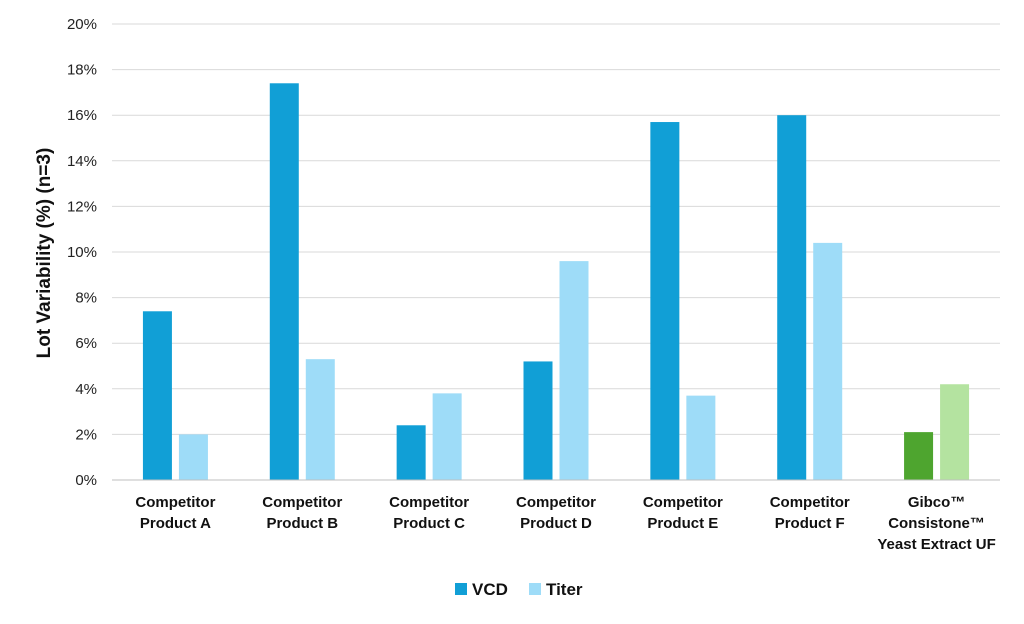 The height and width of the screenshot is (624, 1024). What do you see at coordinates (556, 513) in the screenshot?
I see `category-label: Competitor Product D` at bounding box center [556, 513].